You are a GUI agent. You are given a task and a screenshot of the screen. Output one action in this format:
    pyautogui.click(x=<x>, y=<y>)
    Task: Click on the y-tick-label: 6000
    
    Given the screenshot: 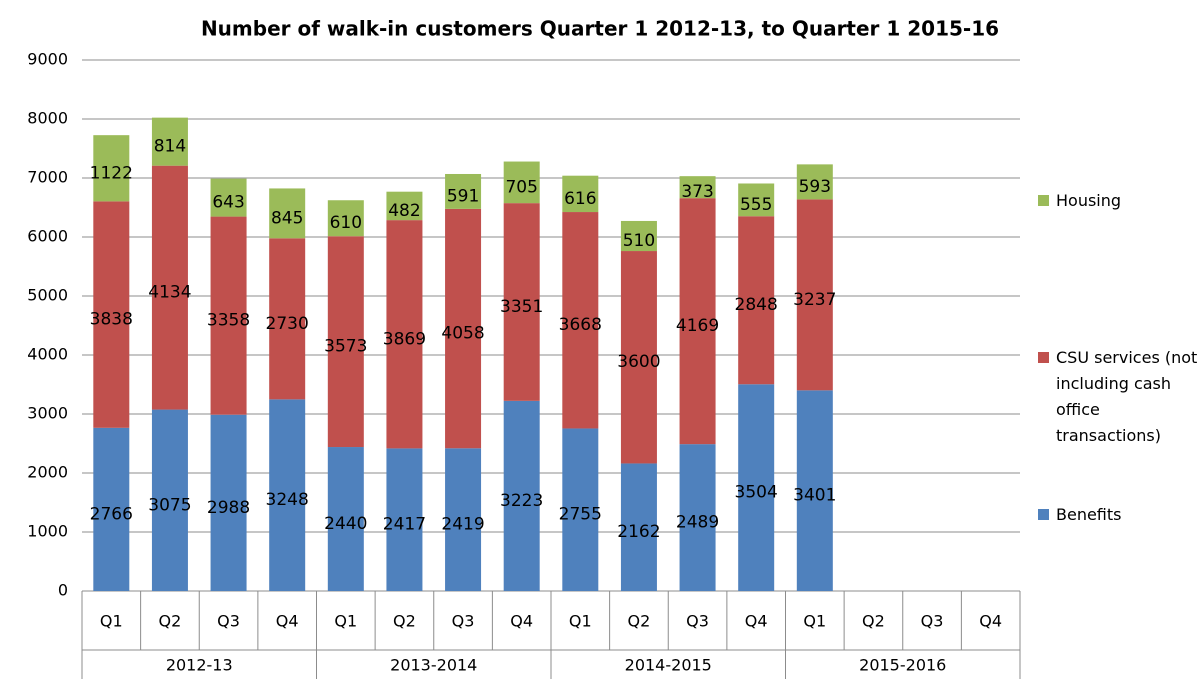 What is the action you would take?
    pyautogui.click(x=47, y=236)
    